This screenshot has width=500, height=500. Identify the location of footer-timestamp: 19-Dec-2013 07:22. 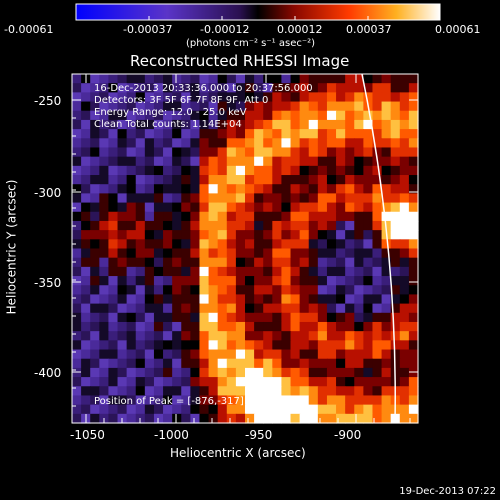
(447, 491).